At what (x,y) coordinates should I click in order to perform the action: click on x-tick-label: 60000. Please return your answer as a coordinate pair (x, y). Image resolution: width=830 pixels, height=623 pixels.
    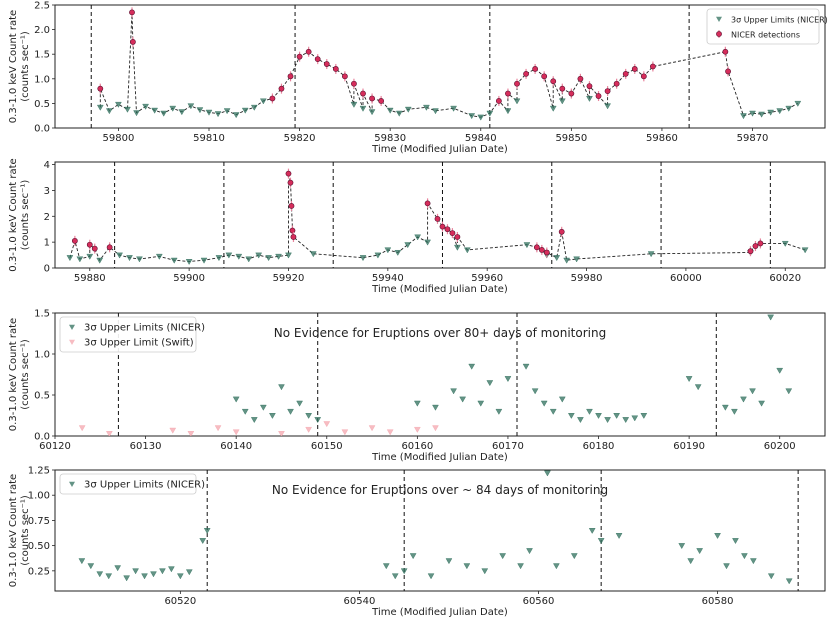
    Looking at the image, I should click on (686, 278).